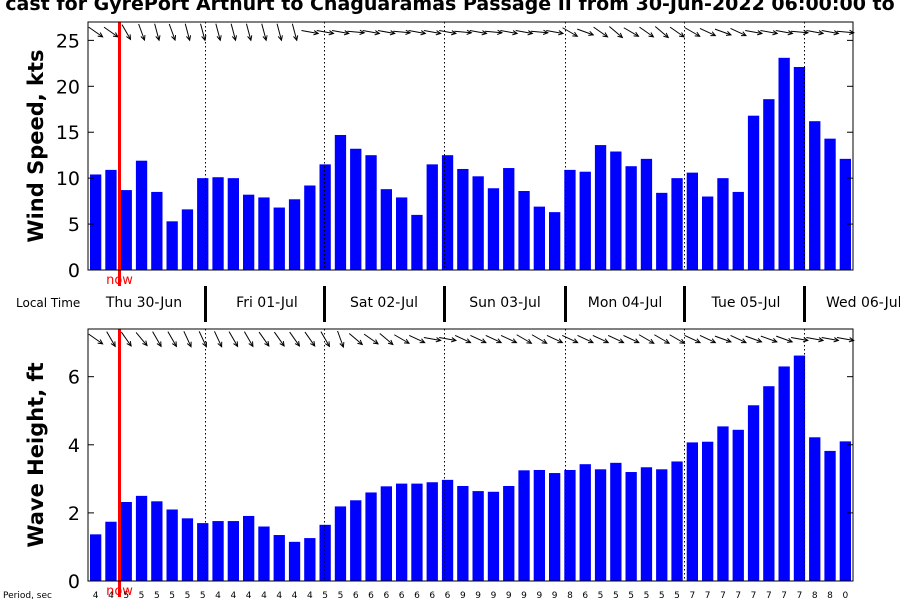 The height and width of the screenshot is (600, 900). Describe the element at coordinates (68, 41) in the screenshot. I see `y-tick-label: 25` at that location.